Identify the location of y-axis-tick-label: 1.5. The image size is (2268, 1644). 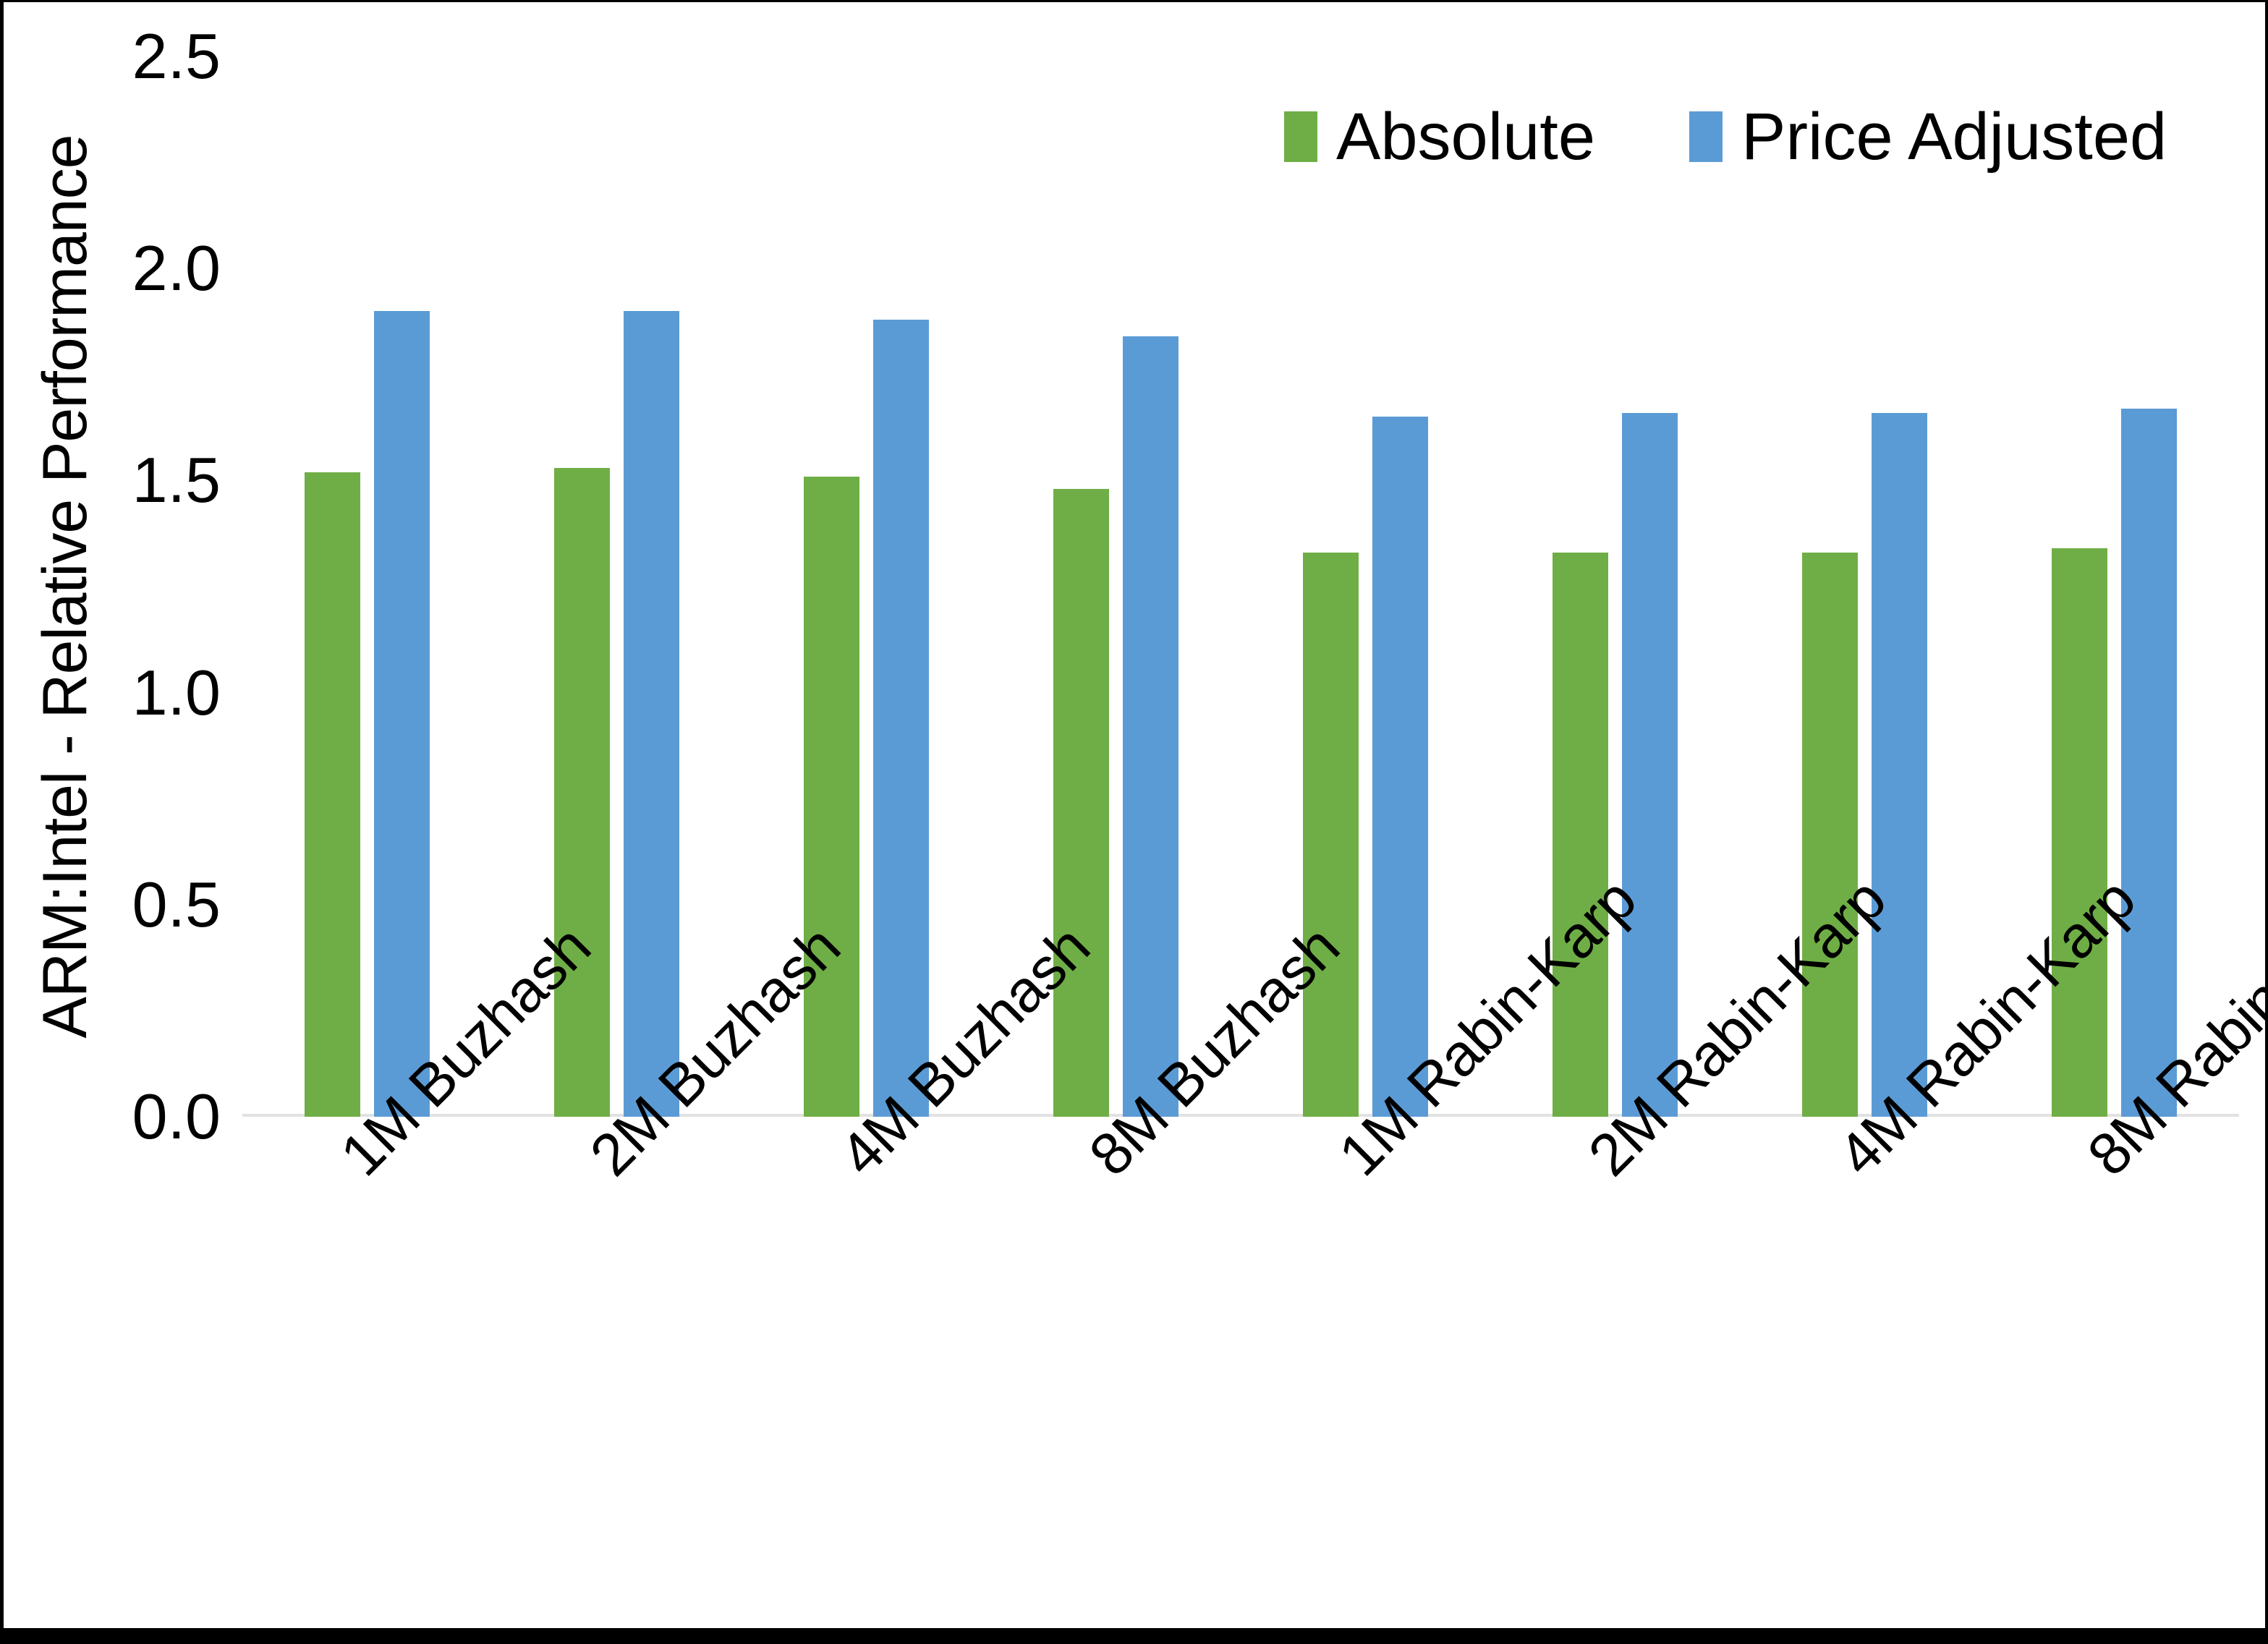
(176, 480).